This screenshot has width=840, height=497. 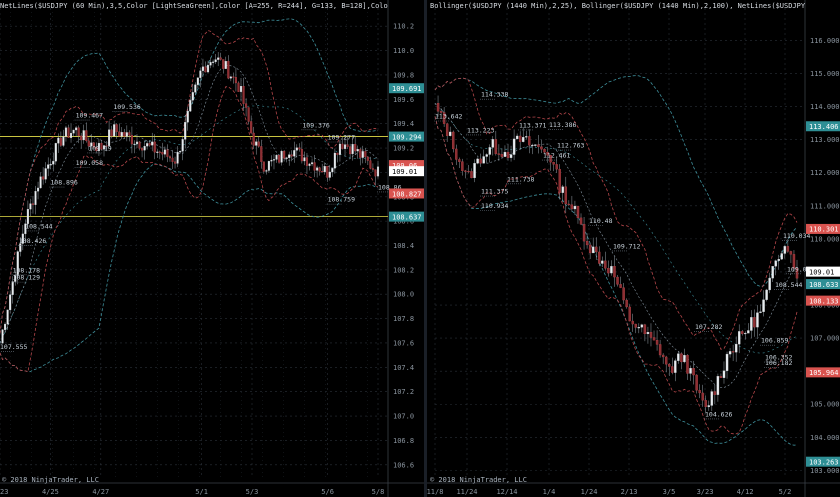 What do you see at coordinates (824, 462) in the screenshot?
I see `price-marker-label: 103.263` at bounding box center [824, 462].